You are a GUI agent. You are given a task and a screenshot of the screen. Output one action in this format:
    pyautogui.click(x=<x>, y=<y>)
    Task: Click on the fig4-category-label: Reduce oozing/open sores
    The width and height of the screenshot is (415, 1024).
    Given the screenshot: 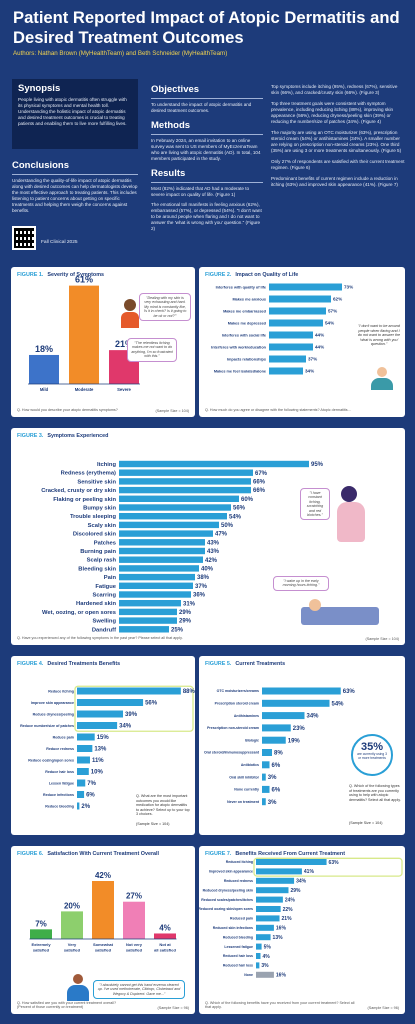 What is the action you would take?
    pyautogui.click(x=51, y=760)
    